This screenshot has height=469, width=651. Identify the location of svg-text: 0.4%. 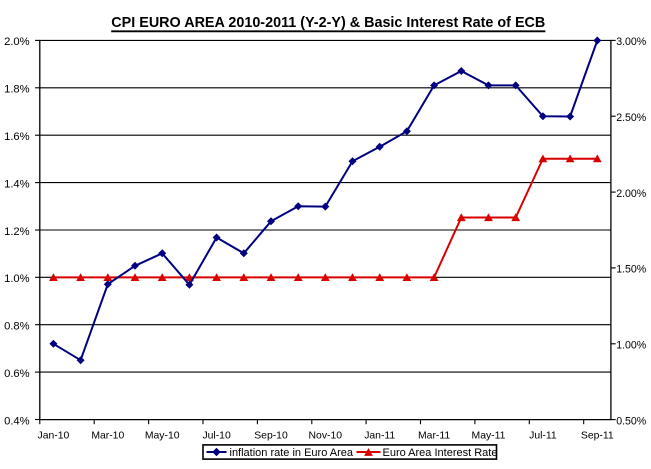
(17, 421).